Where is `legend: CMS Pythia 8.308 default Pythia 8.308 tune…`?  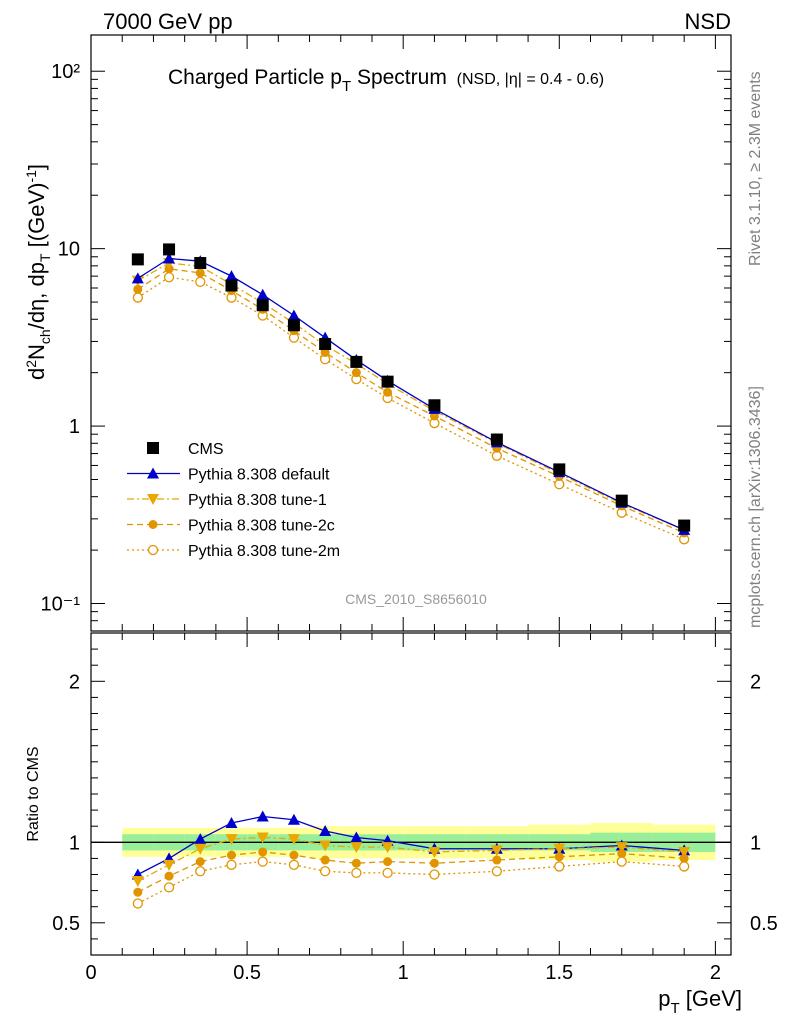
legend: CMS Pythia 8.308 default Pythia 8.308 tune… is located at coordinates (233, 500).